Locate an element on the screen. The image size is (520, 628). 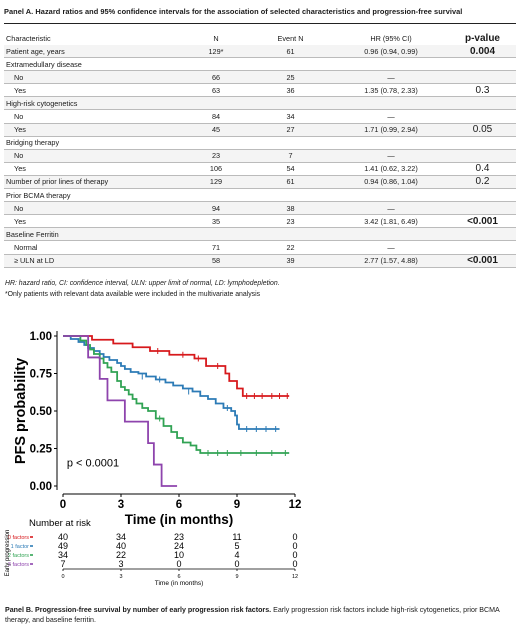
cell-n: 94 is located at coordinates (215, 208).